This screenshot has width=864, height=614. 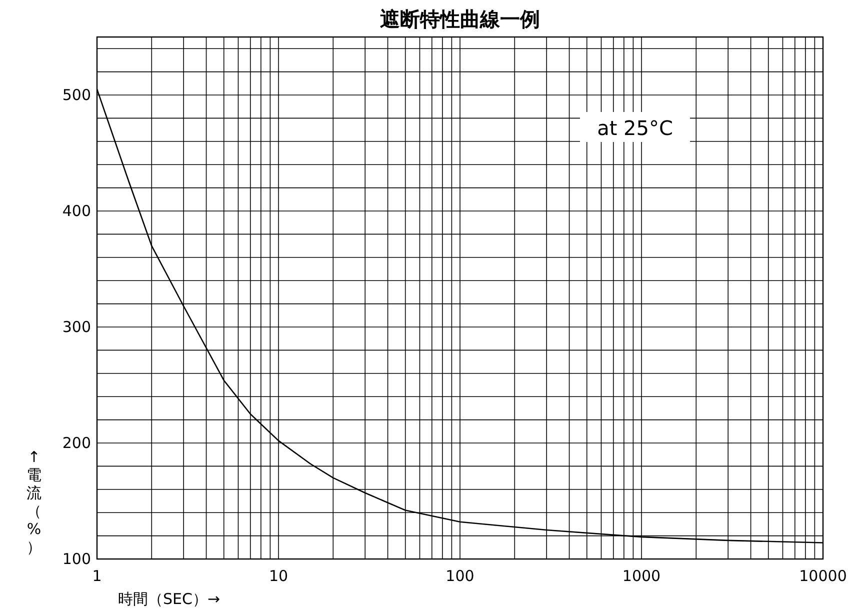 What do you see at coordinates (460, 19) in the screenshot?
I see `chart-title: 遮断特性曲線一例` at bounding box center [460, 19].